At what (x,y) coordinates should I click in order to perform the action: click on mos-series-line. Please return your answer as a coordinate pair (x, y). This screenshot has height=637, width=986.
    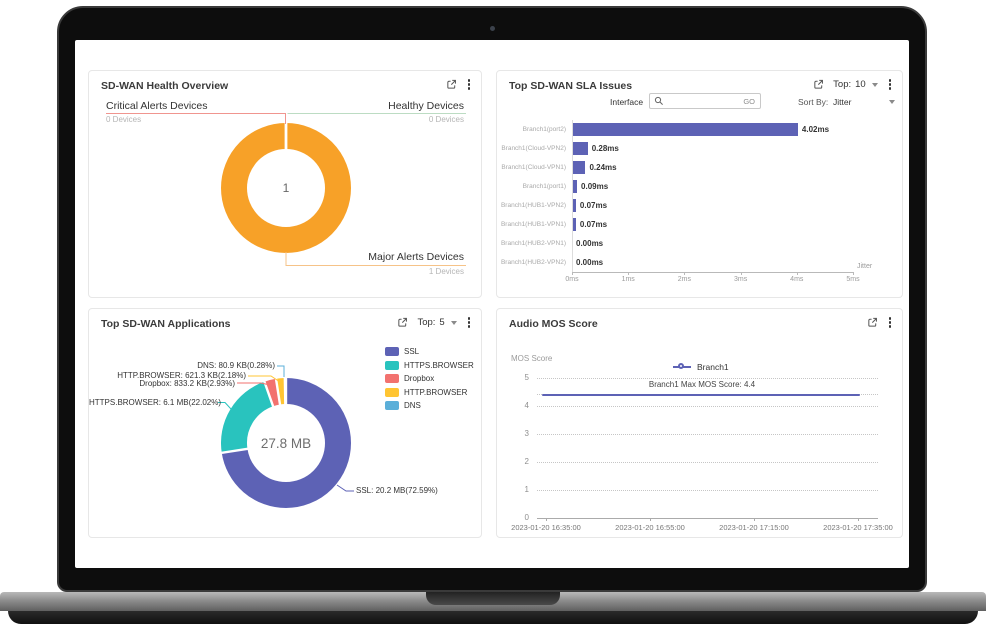
    Looking at the image, I should click on (701, 394).